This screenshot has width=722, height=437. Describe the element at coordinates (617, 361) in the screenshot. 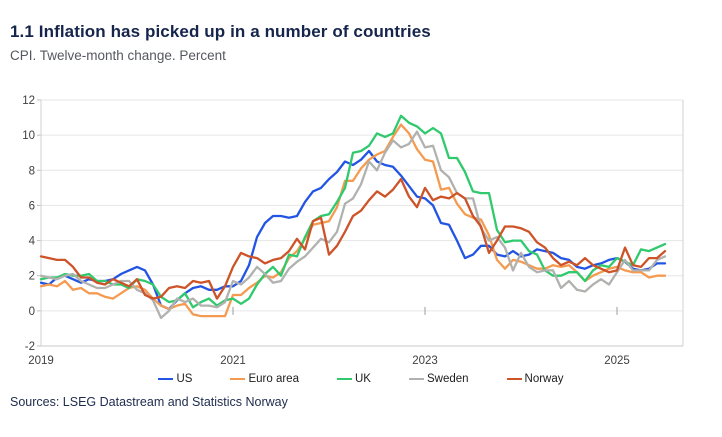

I see `x-axis-label: 2025` at that location.